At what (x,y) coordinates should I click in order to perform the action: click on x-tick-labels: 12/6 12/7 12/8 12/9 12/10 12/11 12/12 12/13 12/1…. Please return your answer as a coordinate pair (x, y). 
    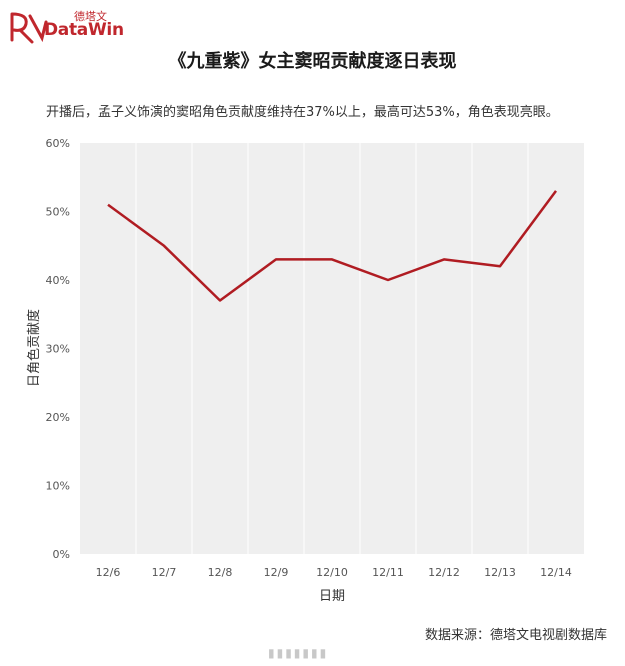
    Looking at the image, I should click on (334, 572).